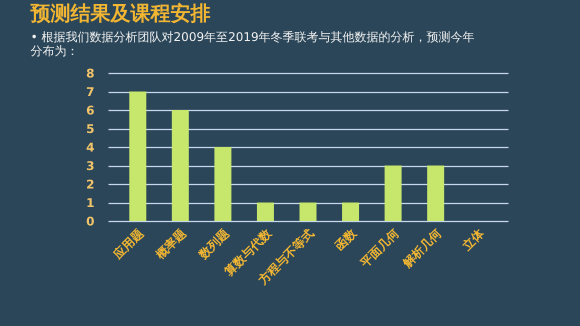  Describe the element at coordinates (346, 239) in the screenshot. I see `x-tick-label: 函数` at that location.